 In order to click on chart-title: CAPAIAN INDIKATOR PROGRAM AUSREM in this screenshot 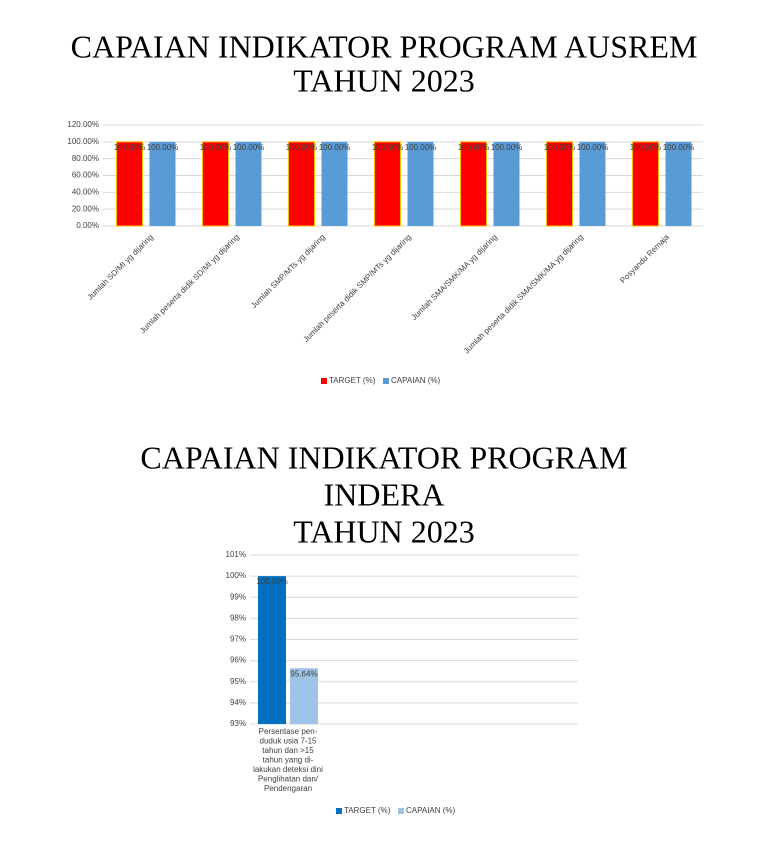, I will do `click(384, 46)`.